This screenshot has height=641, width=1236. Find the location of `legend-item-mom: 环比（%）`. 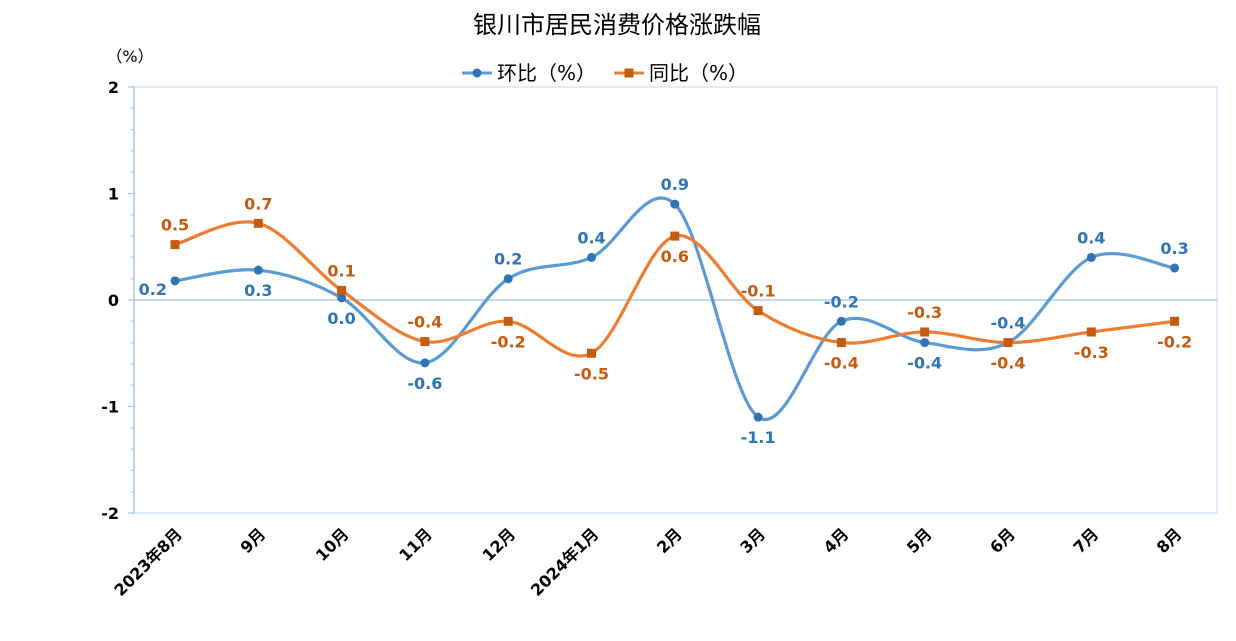

legend-item-mom: 环比（%） is located at coordinates (529, 73).